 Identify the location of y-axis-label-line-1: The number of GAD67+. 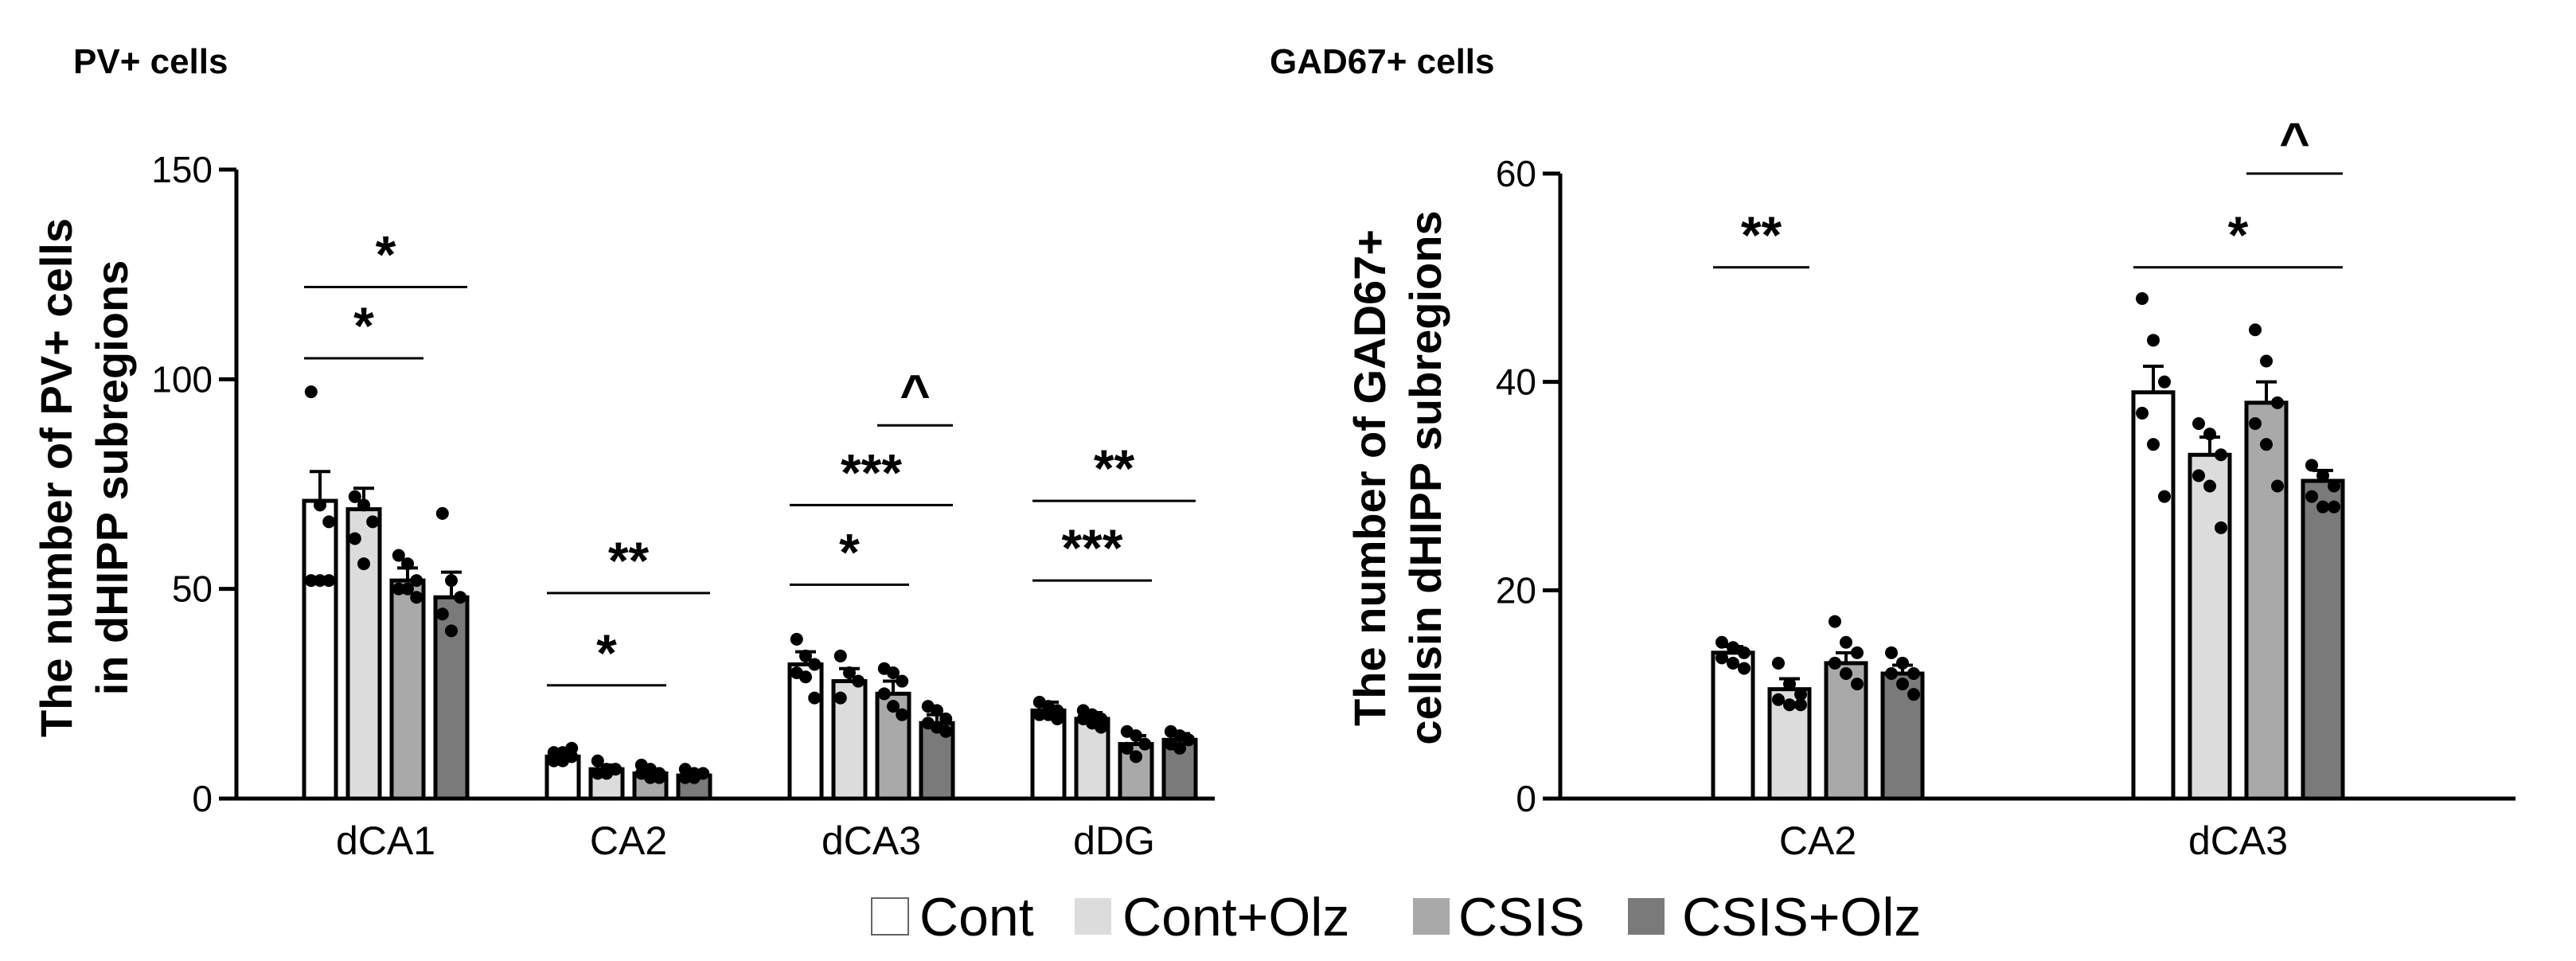
(1370, 477).